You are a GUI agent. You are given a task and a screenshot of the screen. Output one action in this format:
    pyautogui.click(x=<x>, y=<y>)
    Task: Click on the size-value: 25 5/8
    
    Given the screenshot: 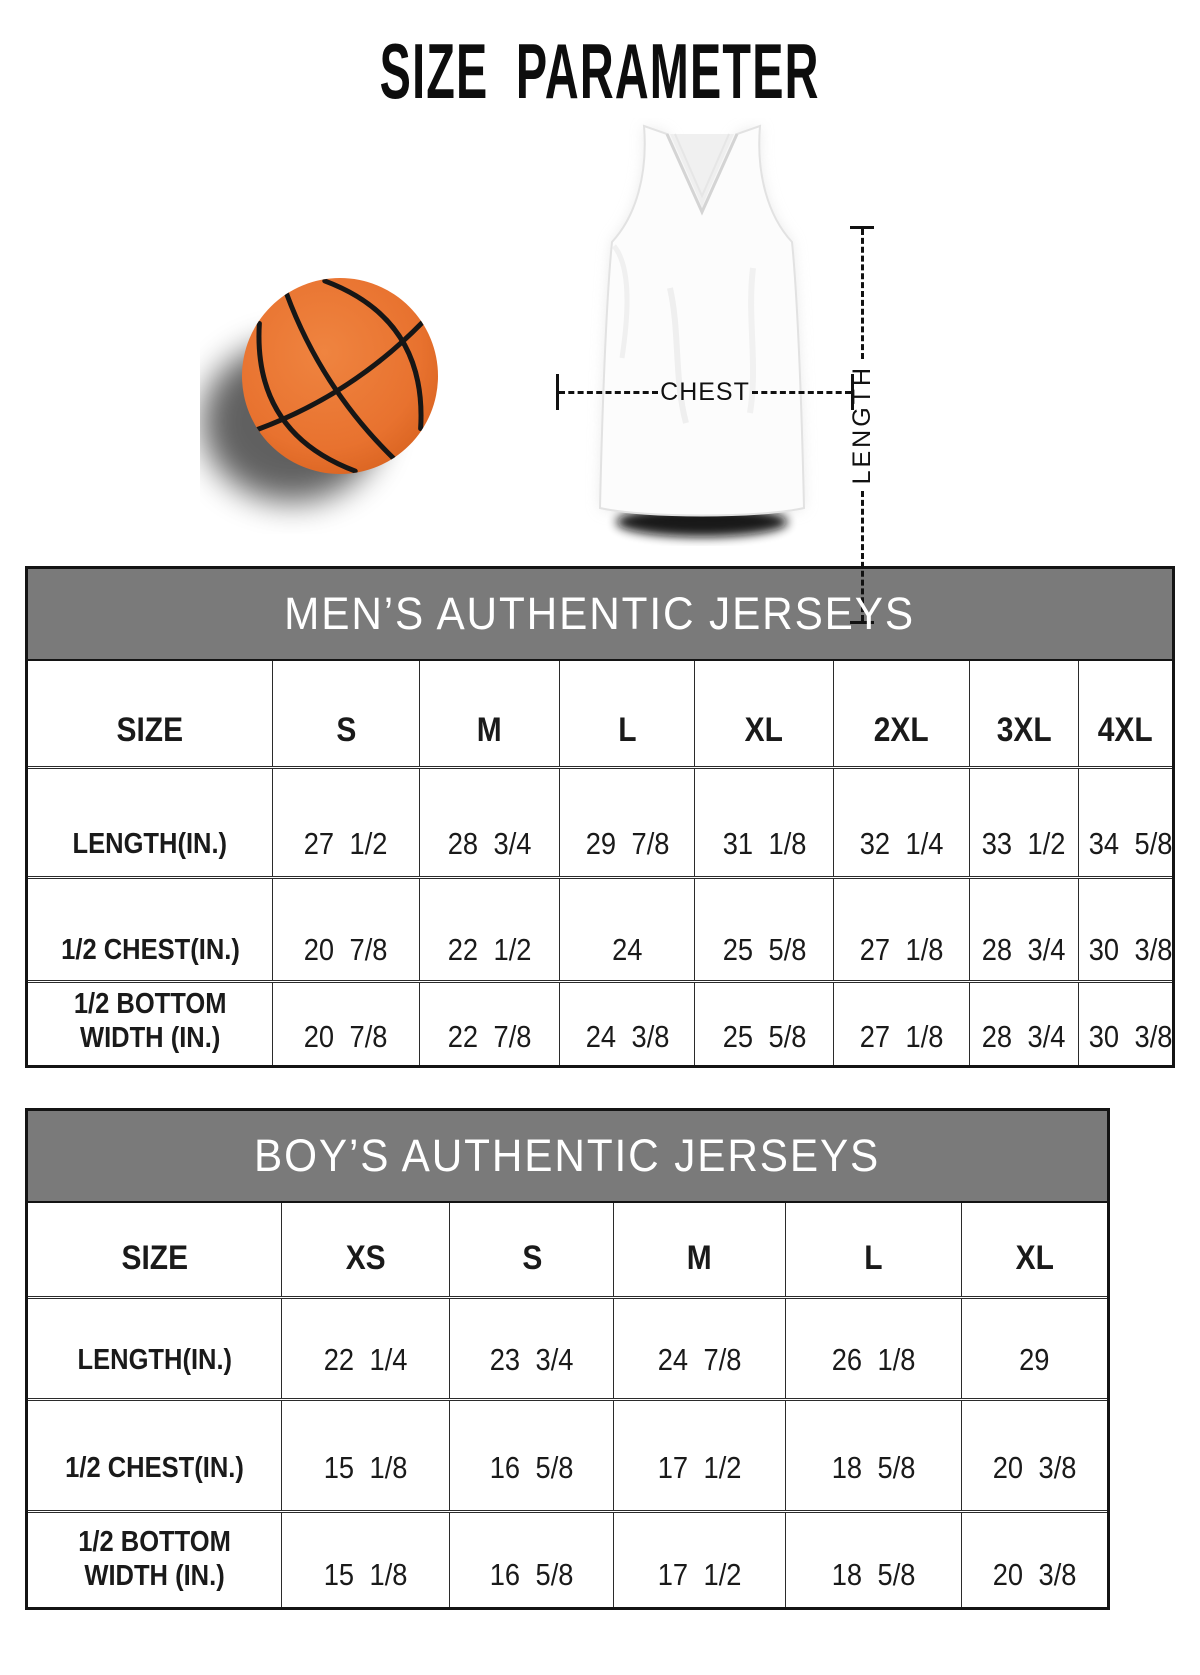 What is the action you would take?
    pyautogui.click(x=764, y=1036)
    